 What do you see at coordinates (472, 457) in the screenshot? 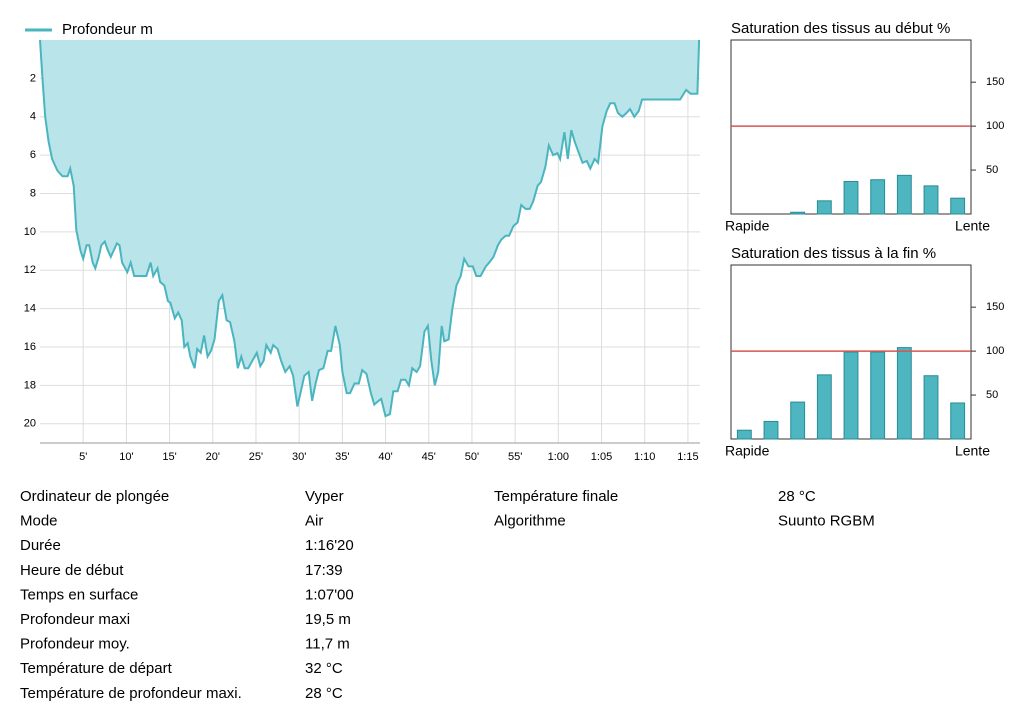
I see `x-tick-label: 50'` at bounding box center [472, 457].